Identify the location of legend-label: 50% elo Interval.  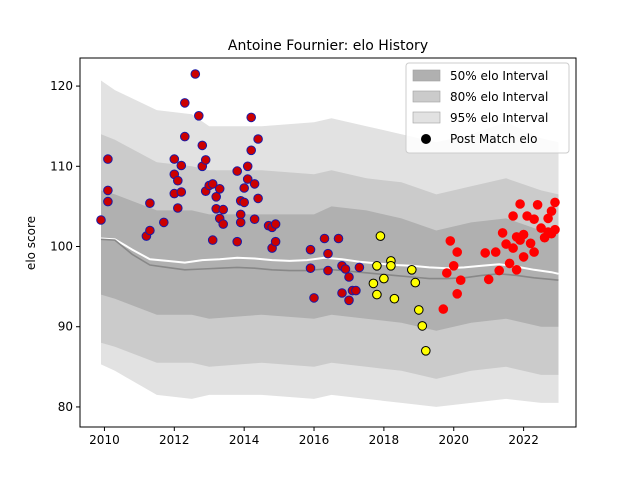
(499, 76).